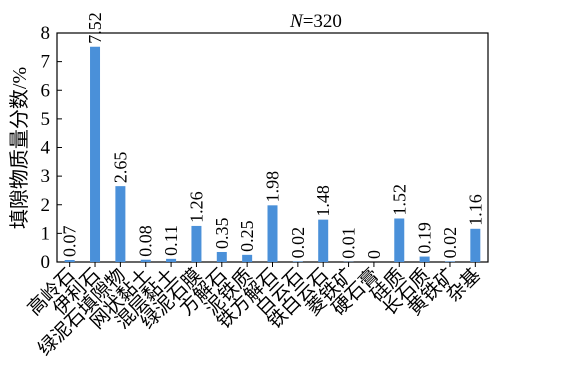 This screenshot has height=382, width=588. Describe the element at coordinates (46, 148) in the screenshot. I see `y-tick-label: 4` at that location.